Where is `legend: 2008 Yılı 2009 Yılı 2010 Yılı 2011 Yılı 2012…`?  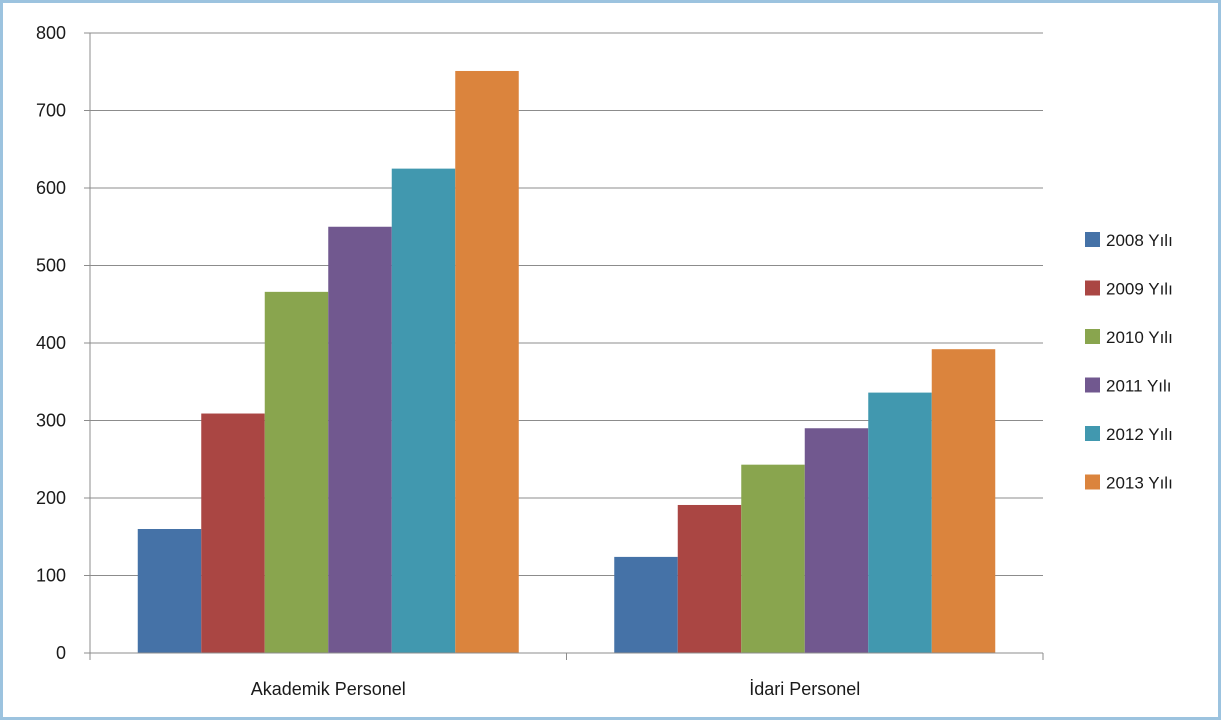
legend: 2008 Yılı 2009 Yılı 2010 Yılı 2011 Yılı 2012… is located at coordinates (1129, 362).